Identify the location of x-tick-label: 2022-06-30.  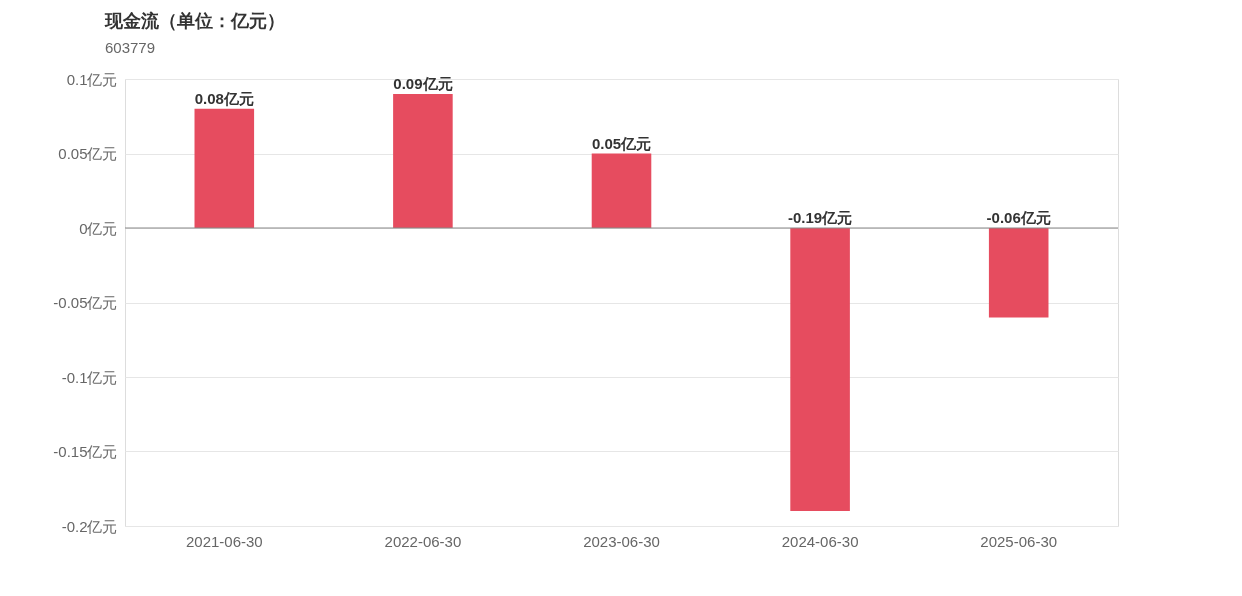
(423, 541).